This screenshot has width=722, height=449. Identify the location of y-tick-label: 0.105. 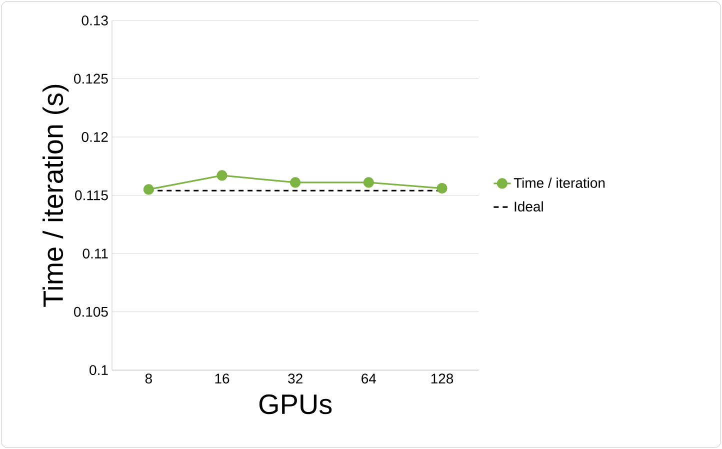
(91, 311).